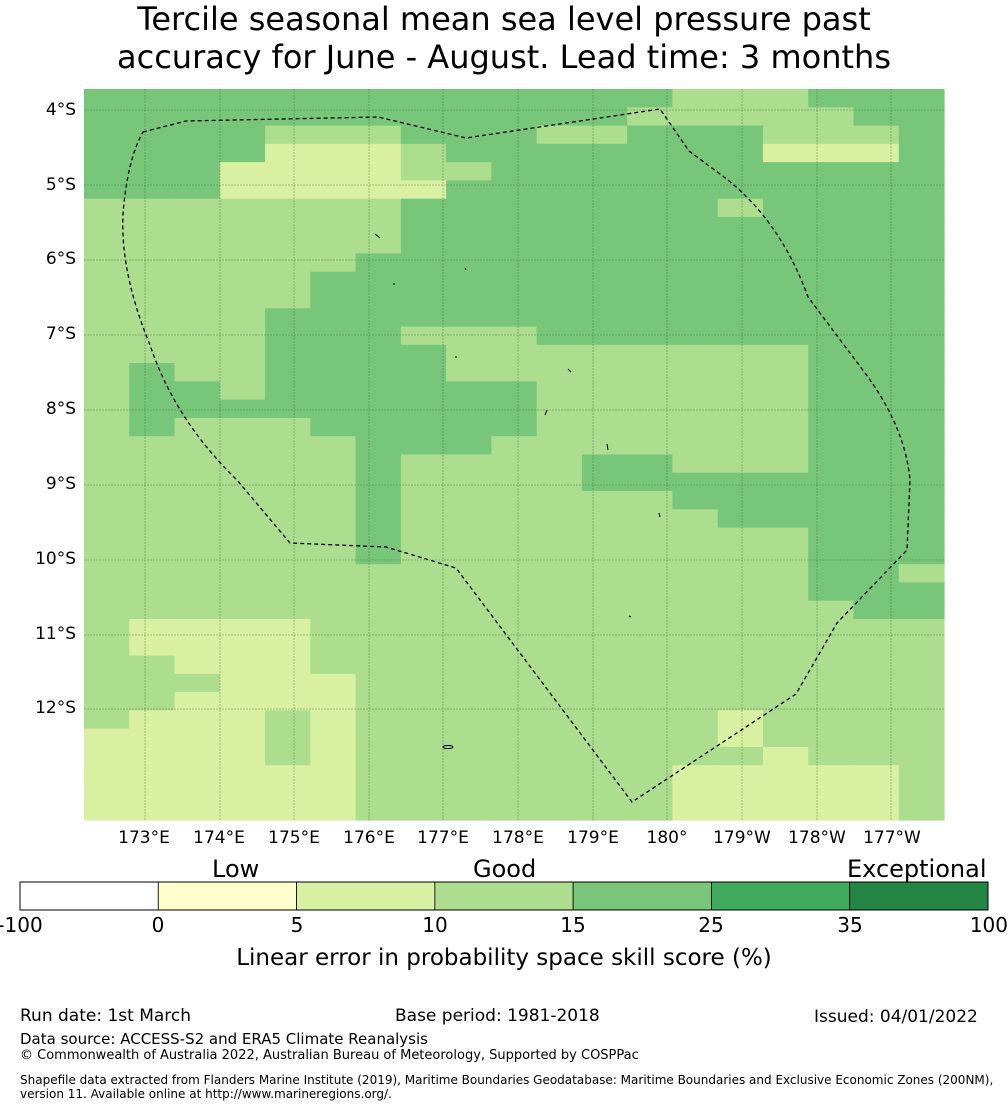  What do you see at coordinates (504, 896) in the screenshot?
I see `colorbar-frame` at bounding box center [504, 896].